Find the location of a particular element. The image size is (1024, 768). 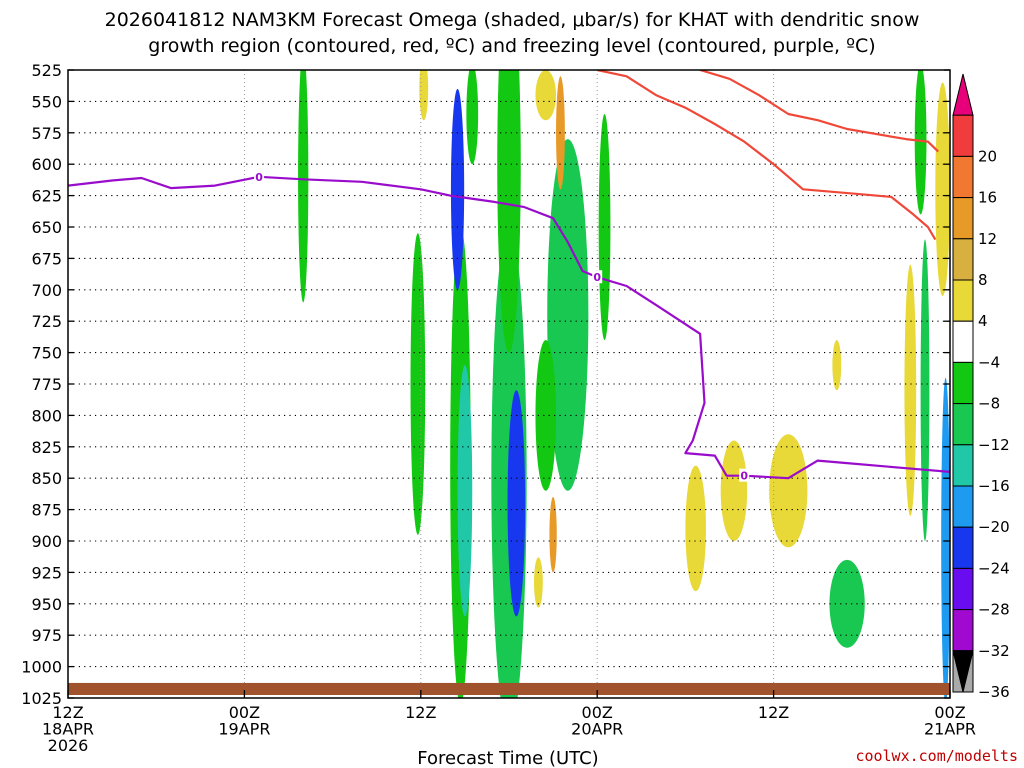

y-tick-label: 775 is located at coordinates (46, 384).